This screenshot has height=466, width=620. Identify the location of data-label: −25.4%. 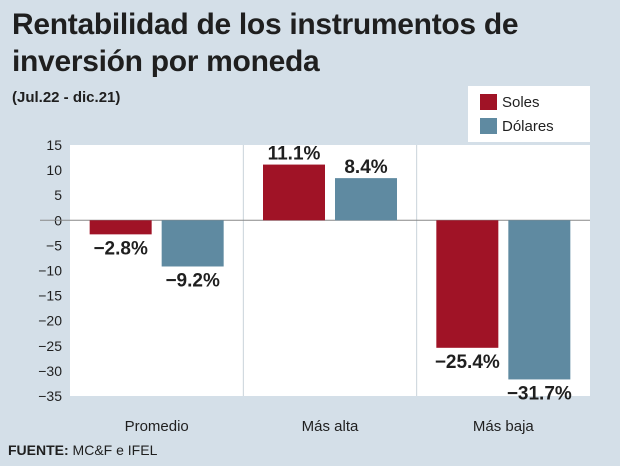
(467, 362).